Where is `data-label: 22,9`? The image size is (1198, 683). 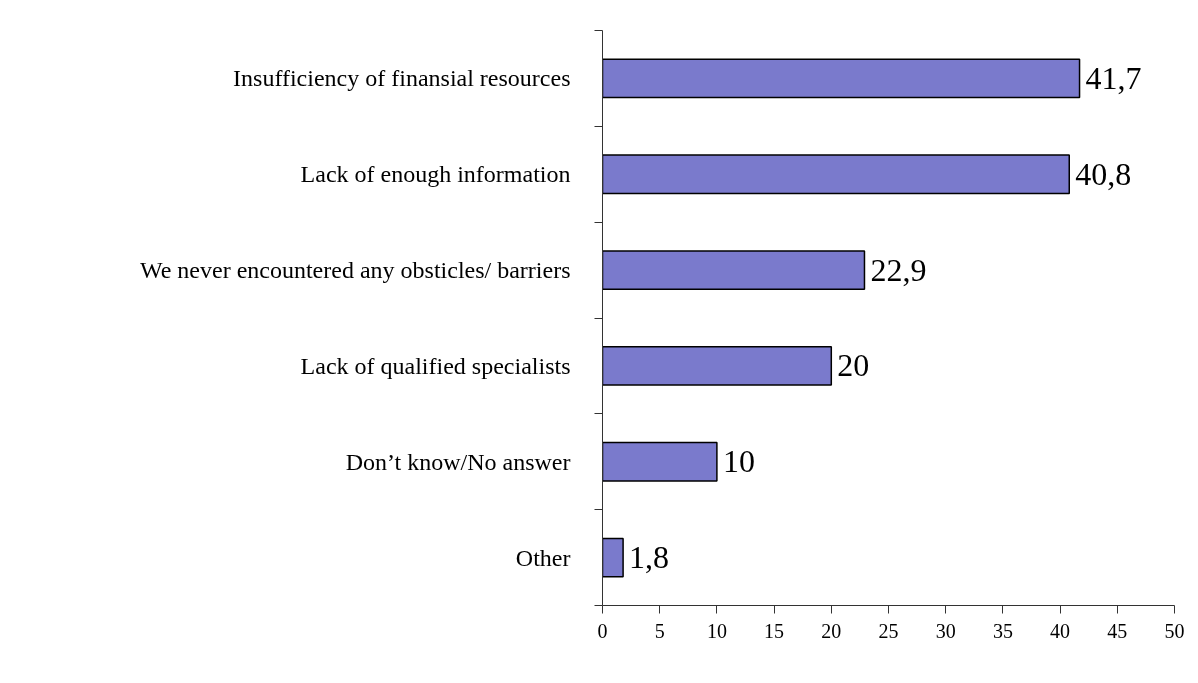
data-label: 22,9 is located at coordinates (898, 269).